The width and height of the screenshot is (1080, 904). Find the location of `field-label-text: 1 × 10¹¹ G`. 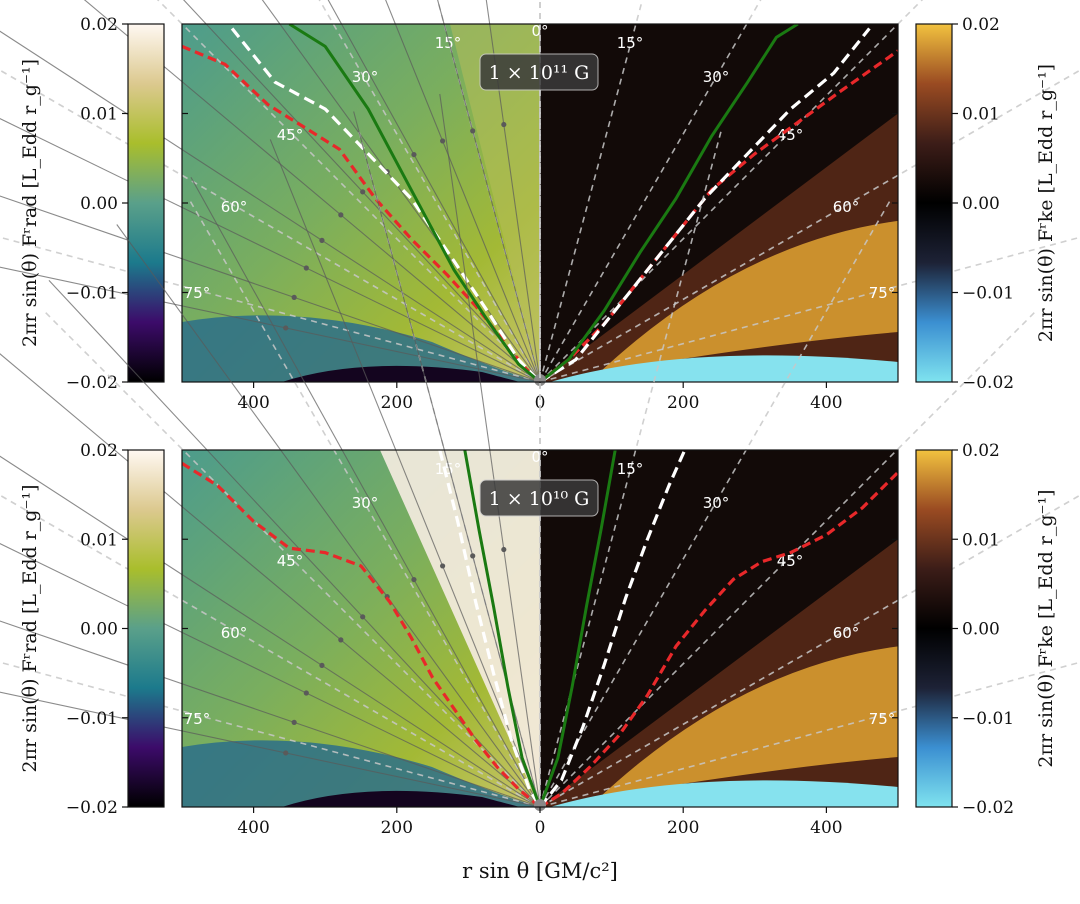

field-label-text: 1 × 10¹¹ G is located at coordinates (539, 73).